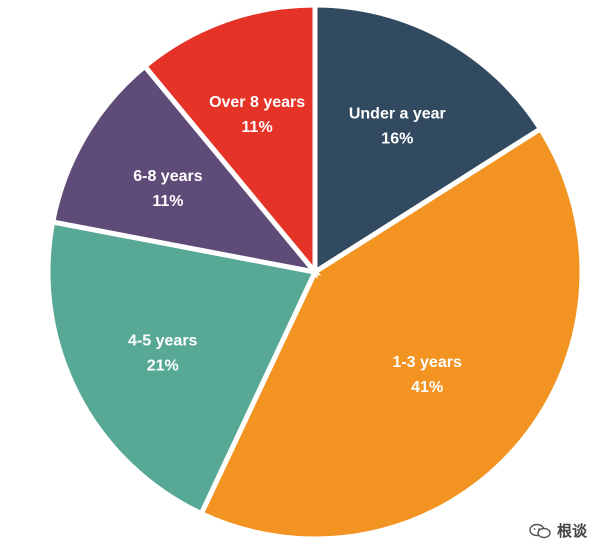 This screenshot has height=555, width=605. Describe the element at coordinates (426, 362) in the screenshot. I see `slice-label-1-3-years: 1-3 years` at that location.